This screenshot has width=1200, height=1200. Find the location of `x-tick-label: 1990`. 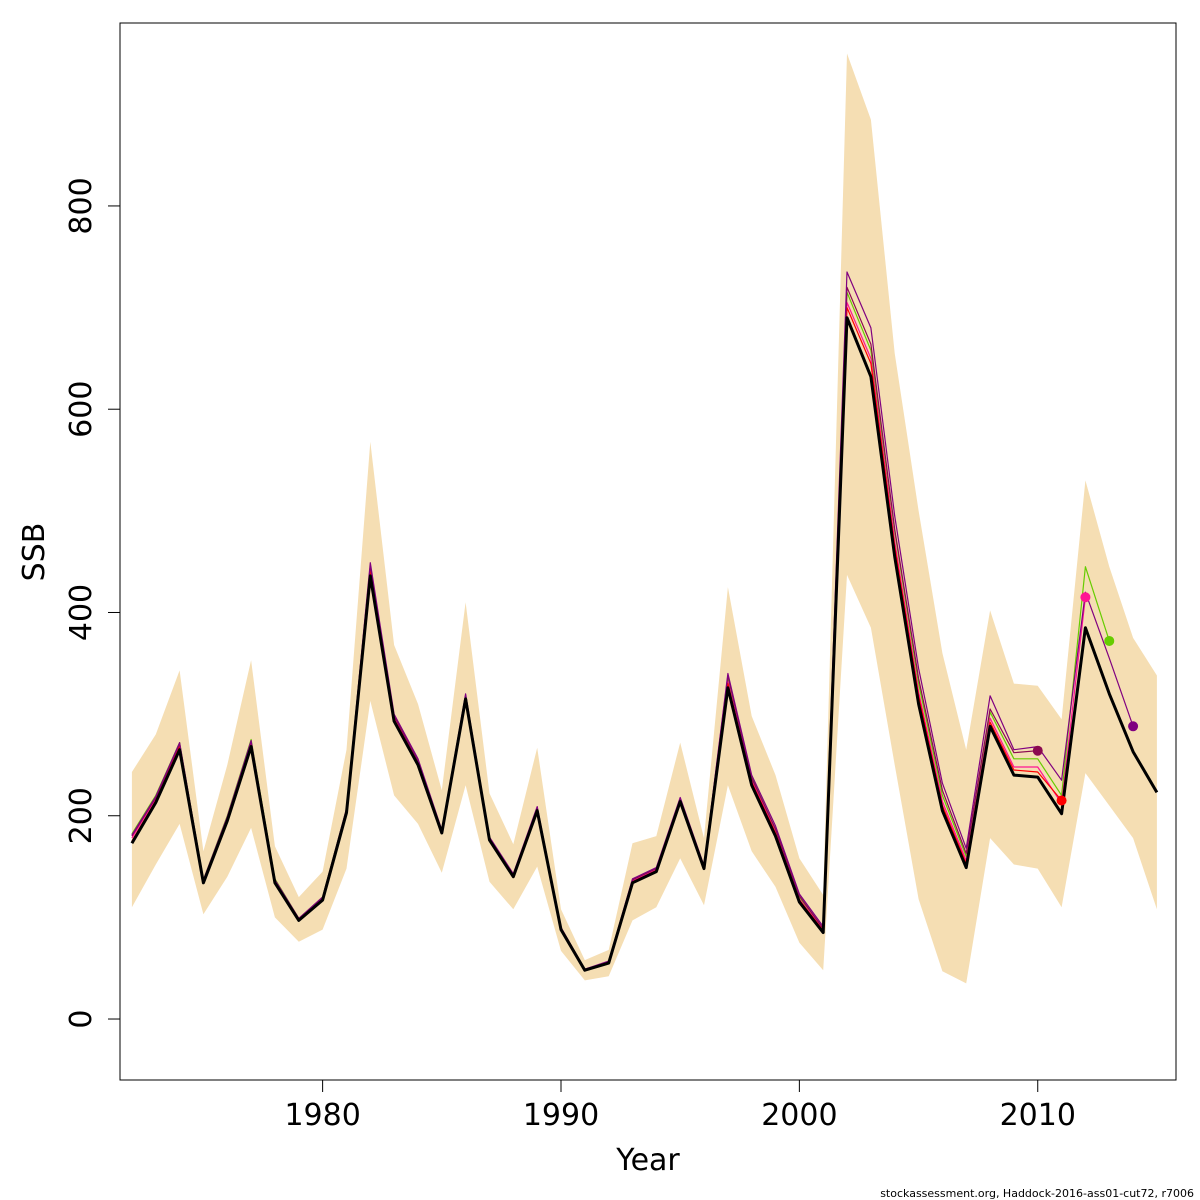

x-tick-label: 1990 is located at coordinates (561, 1115).